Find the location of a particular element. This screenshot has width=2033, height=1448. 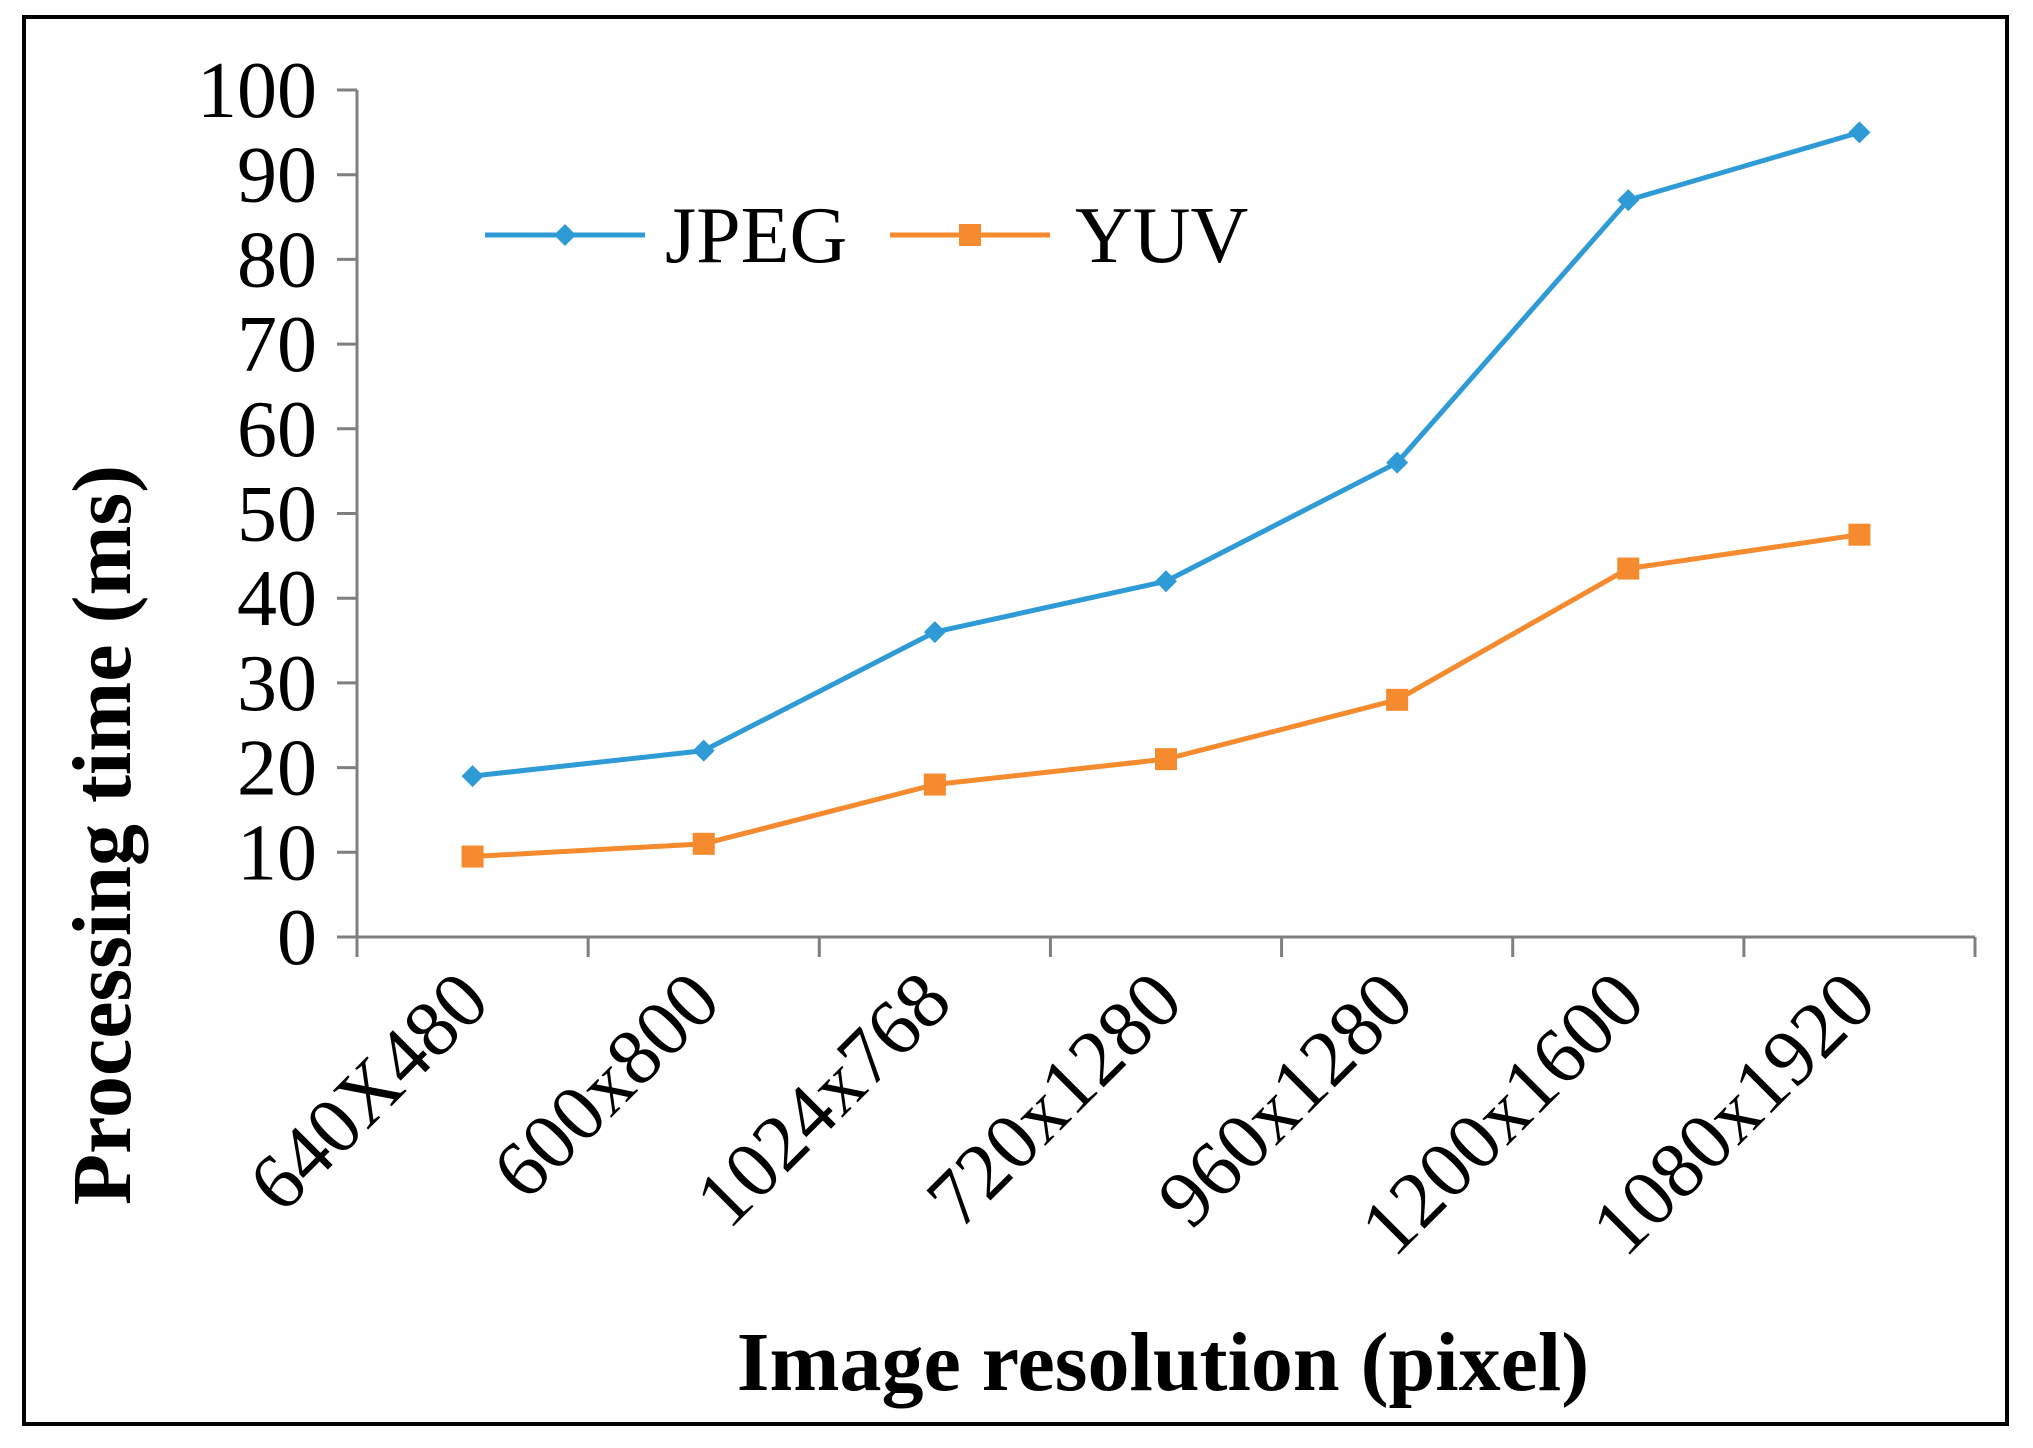

y-tick-label: 30 is located at coordinates (277, 684).